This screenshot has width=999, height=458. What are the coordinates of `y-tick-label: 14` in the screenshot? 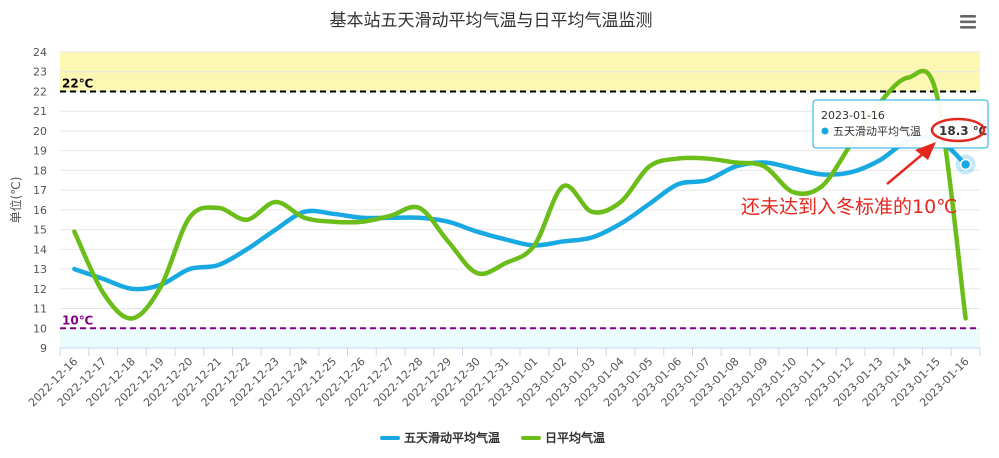 It's located at (40, 249).